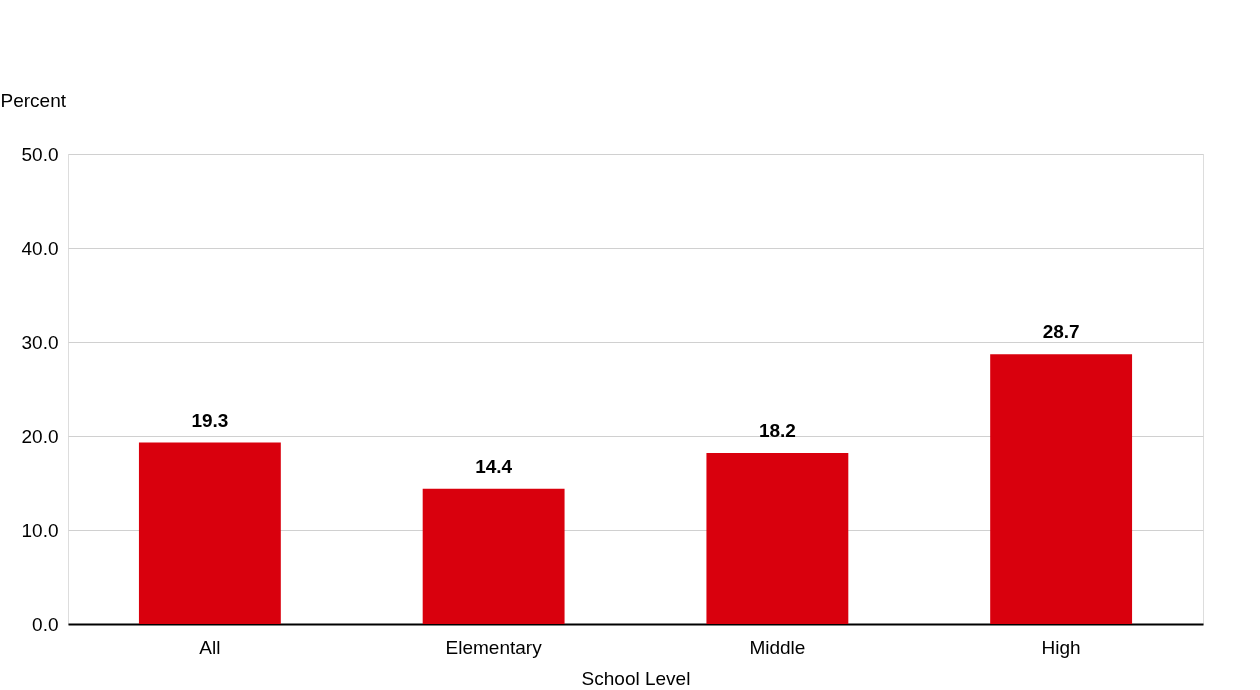 Image resolution: width=1260 pixels, height=690 pixels. I want to click on y-tick-label: 40.0, so click(40, 248).